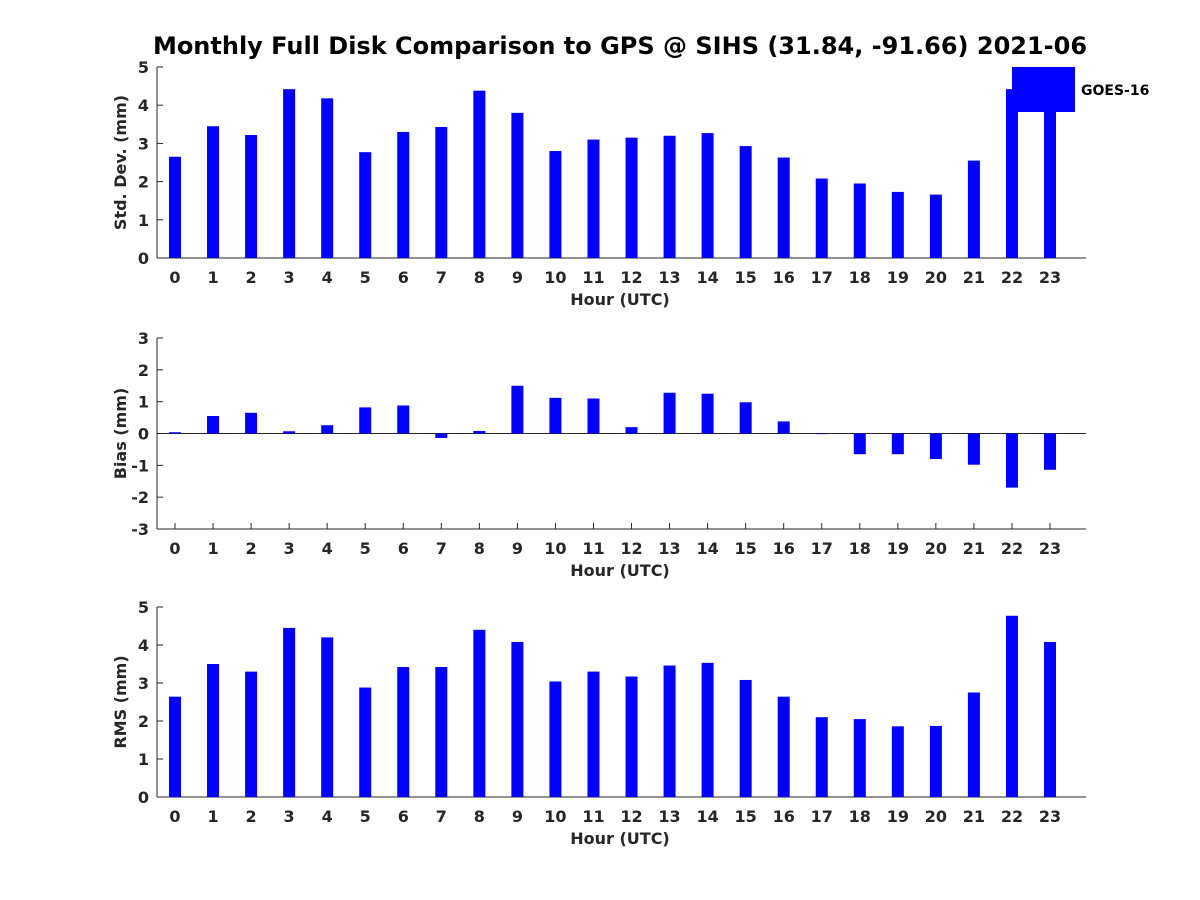 The image size is (1200, 900). I want to click on y-tick-label: 0, so click(143, 258).